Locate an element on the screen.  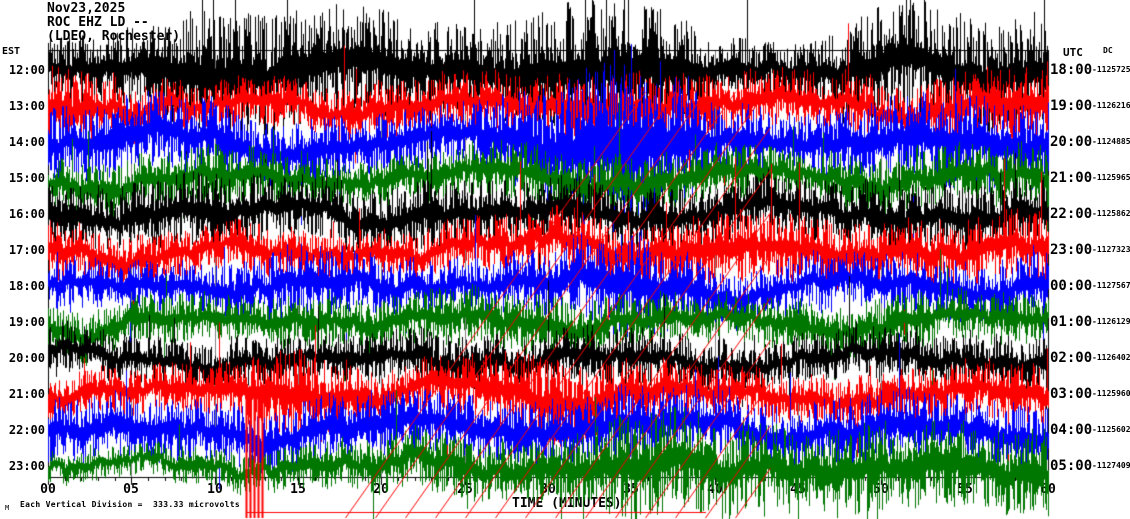
x-axis-title: TIME (MINUTES) is located at coordinates (567, 503).